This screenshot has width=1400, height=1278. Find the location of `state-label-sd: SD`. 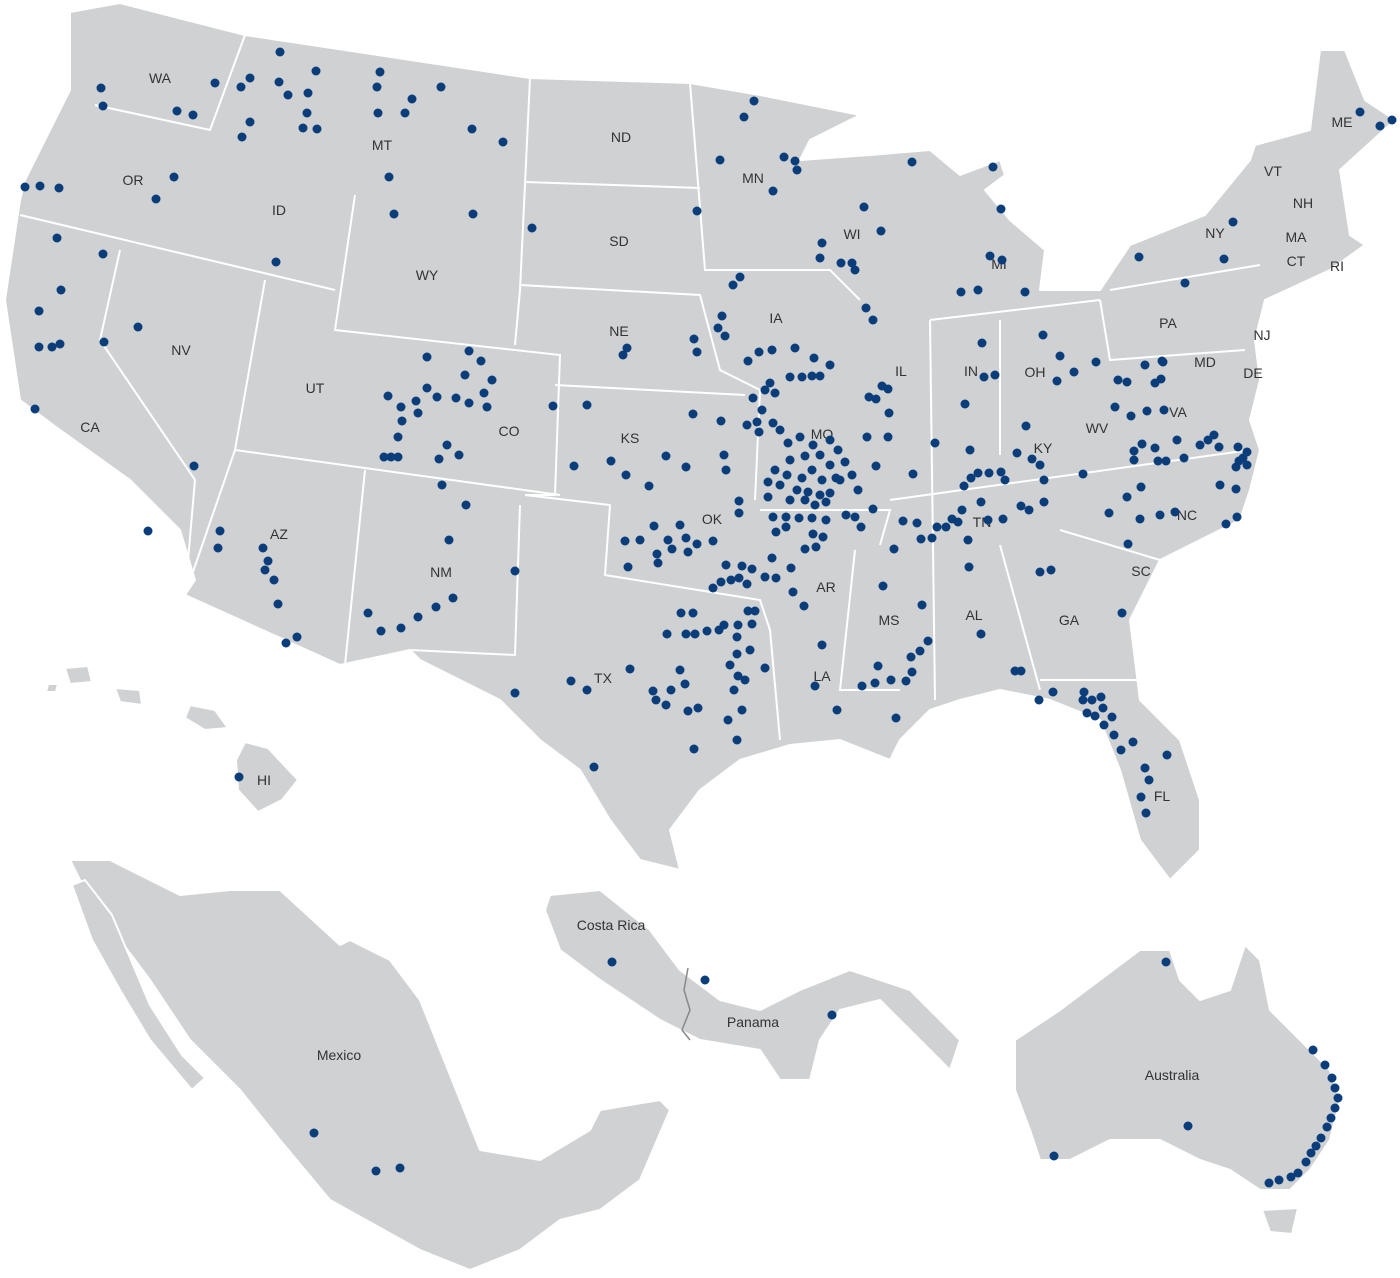

state-label-sd: SD is located at coordinates (618, 241).